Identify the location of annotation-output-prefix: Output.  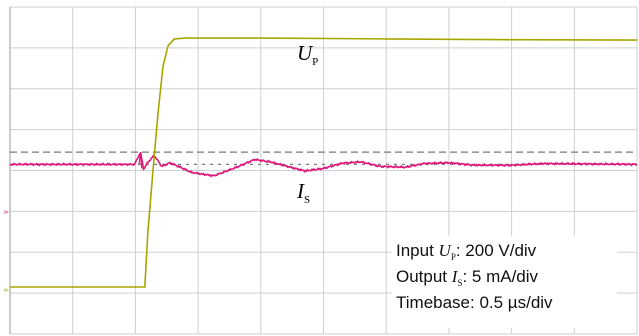
(424, 276).